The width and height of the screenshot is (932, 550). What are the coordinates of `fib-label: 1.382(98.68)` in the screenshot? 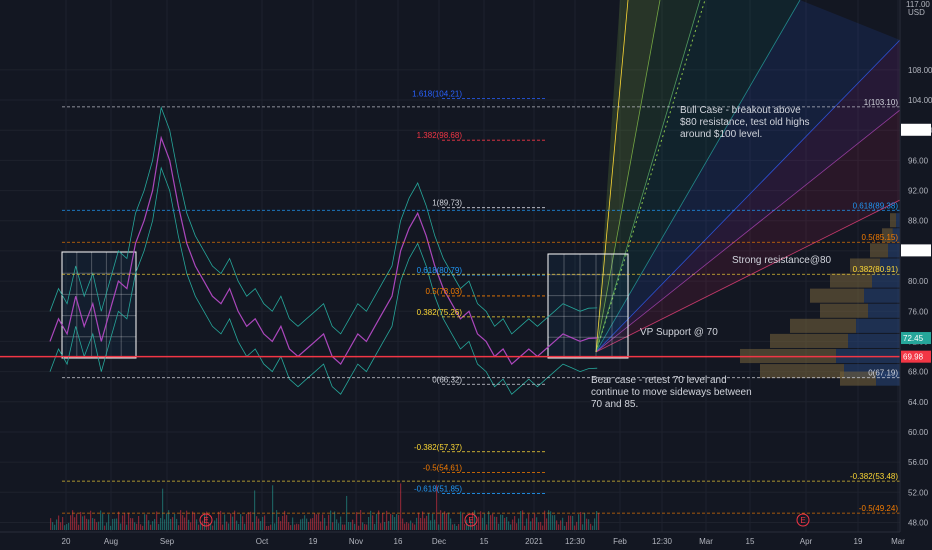 It's located at (440, 135).